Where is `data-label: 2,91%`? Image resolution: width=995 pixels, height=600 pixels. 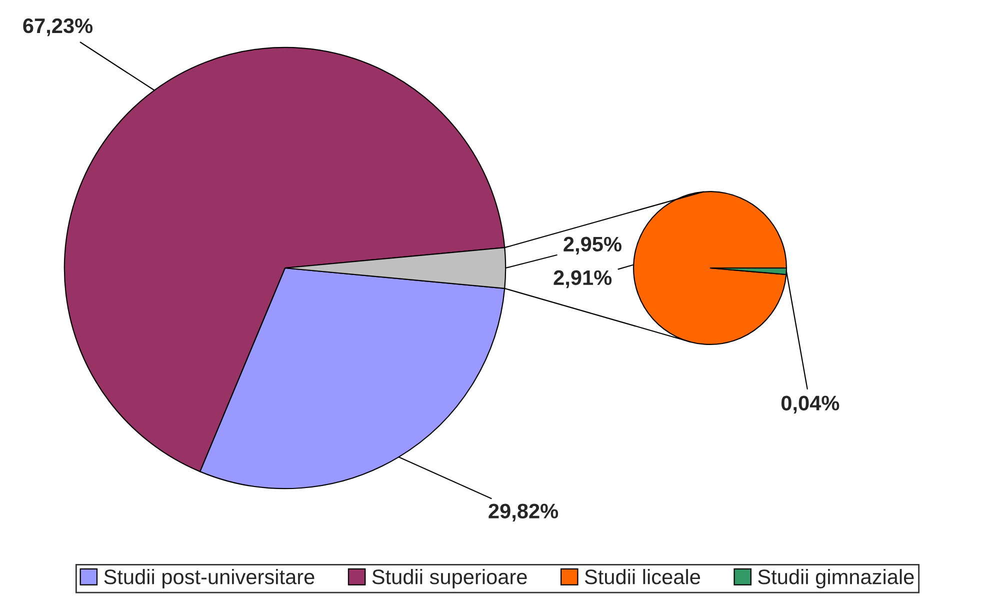
data-label: 2,91% is located at coordinates (583, 279).